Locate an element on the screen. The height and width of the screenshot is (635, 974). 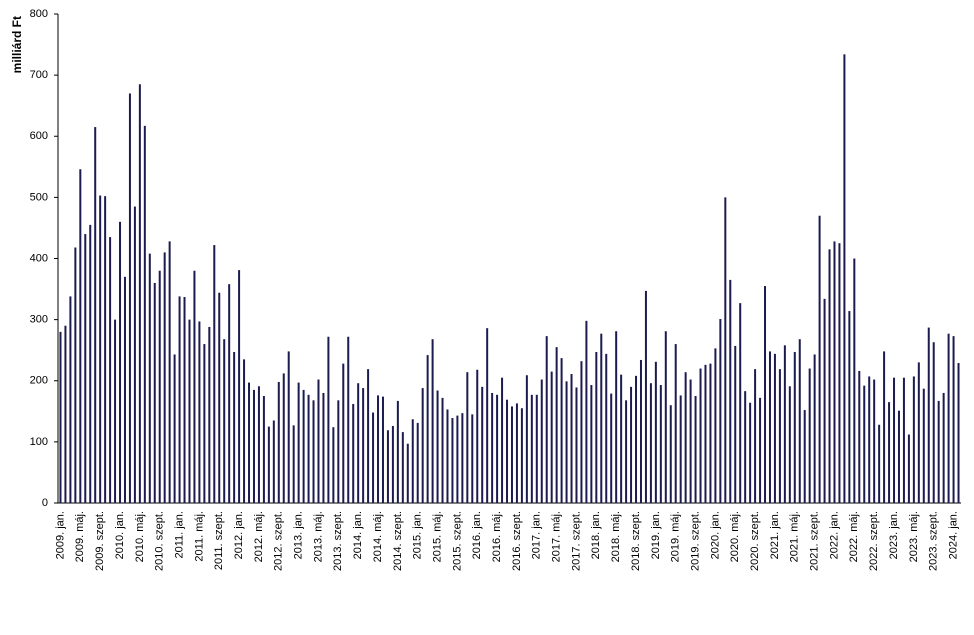
x-tick-label: 2017. máj. is located at coordinates (557, 536).